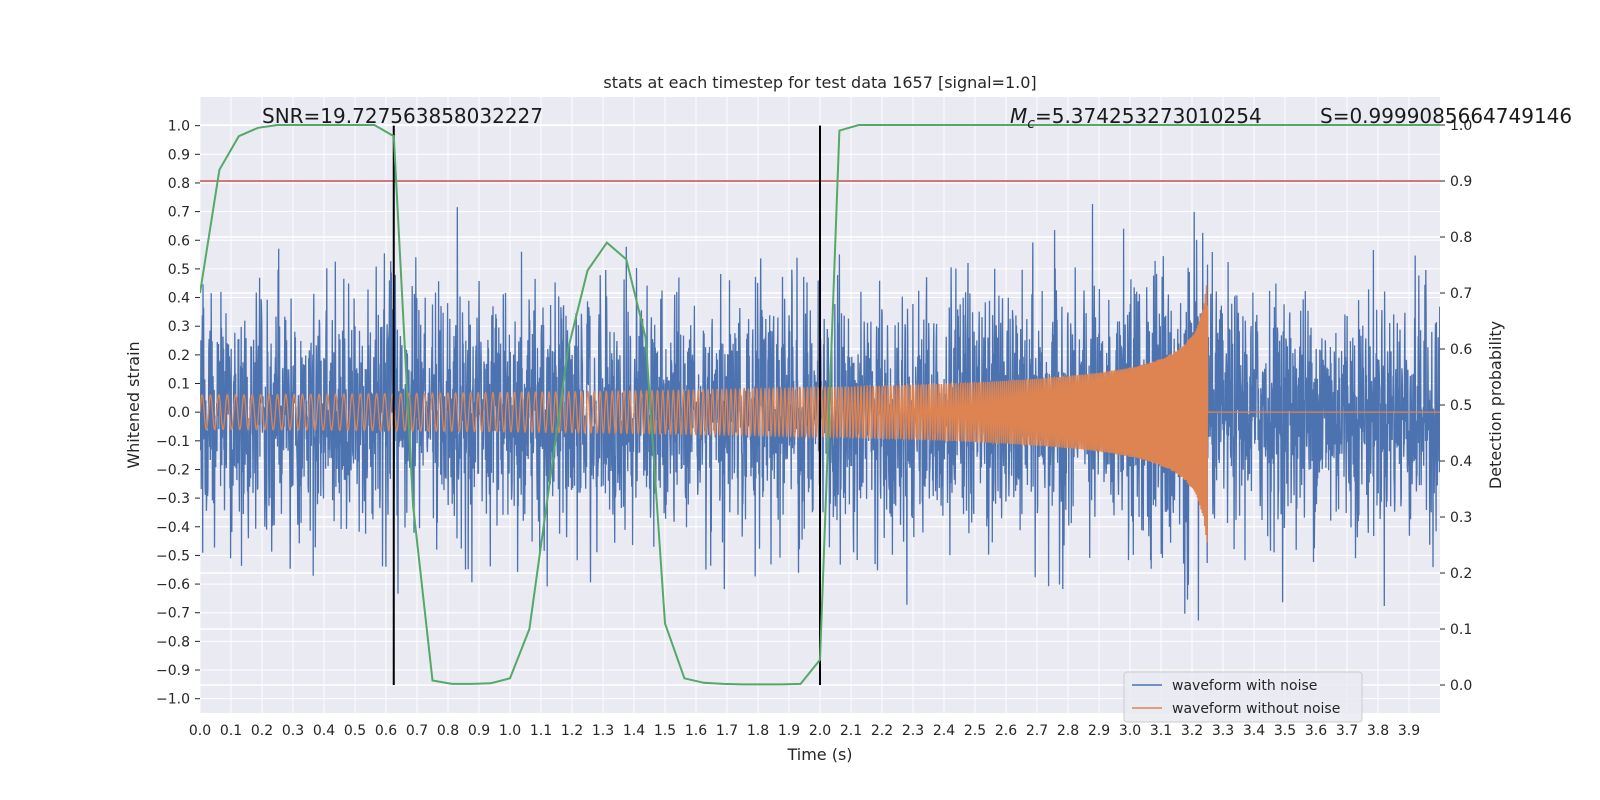 The height and width of the screenshot is (800, 1600). Describe the element at coordinates (1461, 406) in the screenshot. I see `y-tick-label-right: 0.5` at that location.